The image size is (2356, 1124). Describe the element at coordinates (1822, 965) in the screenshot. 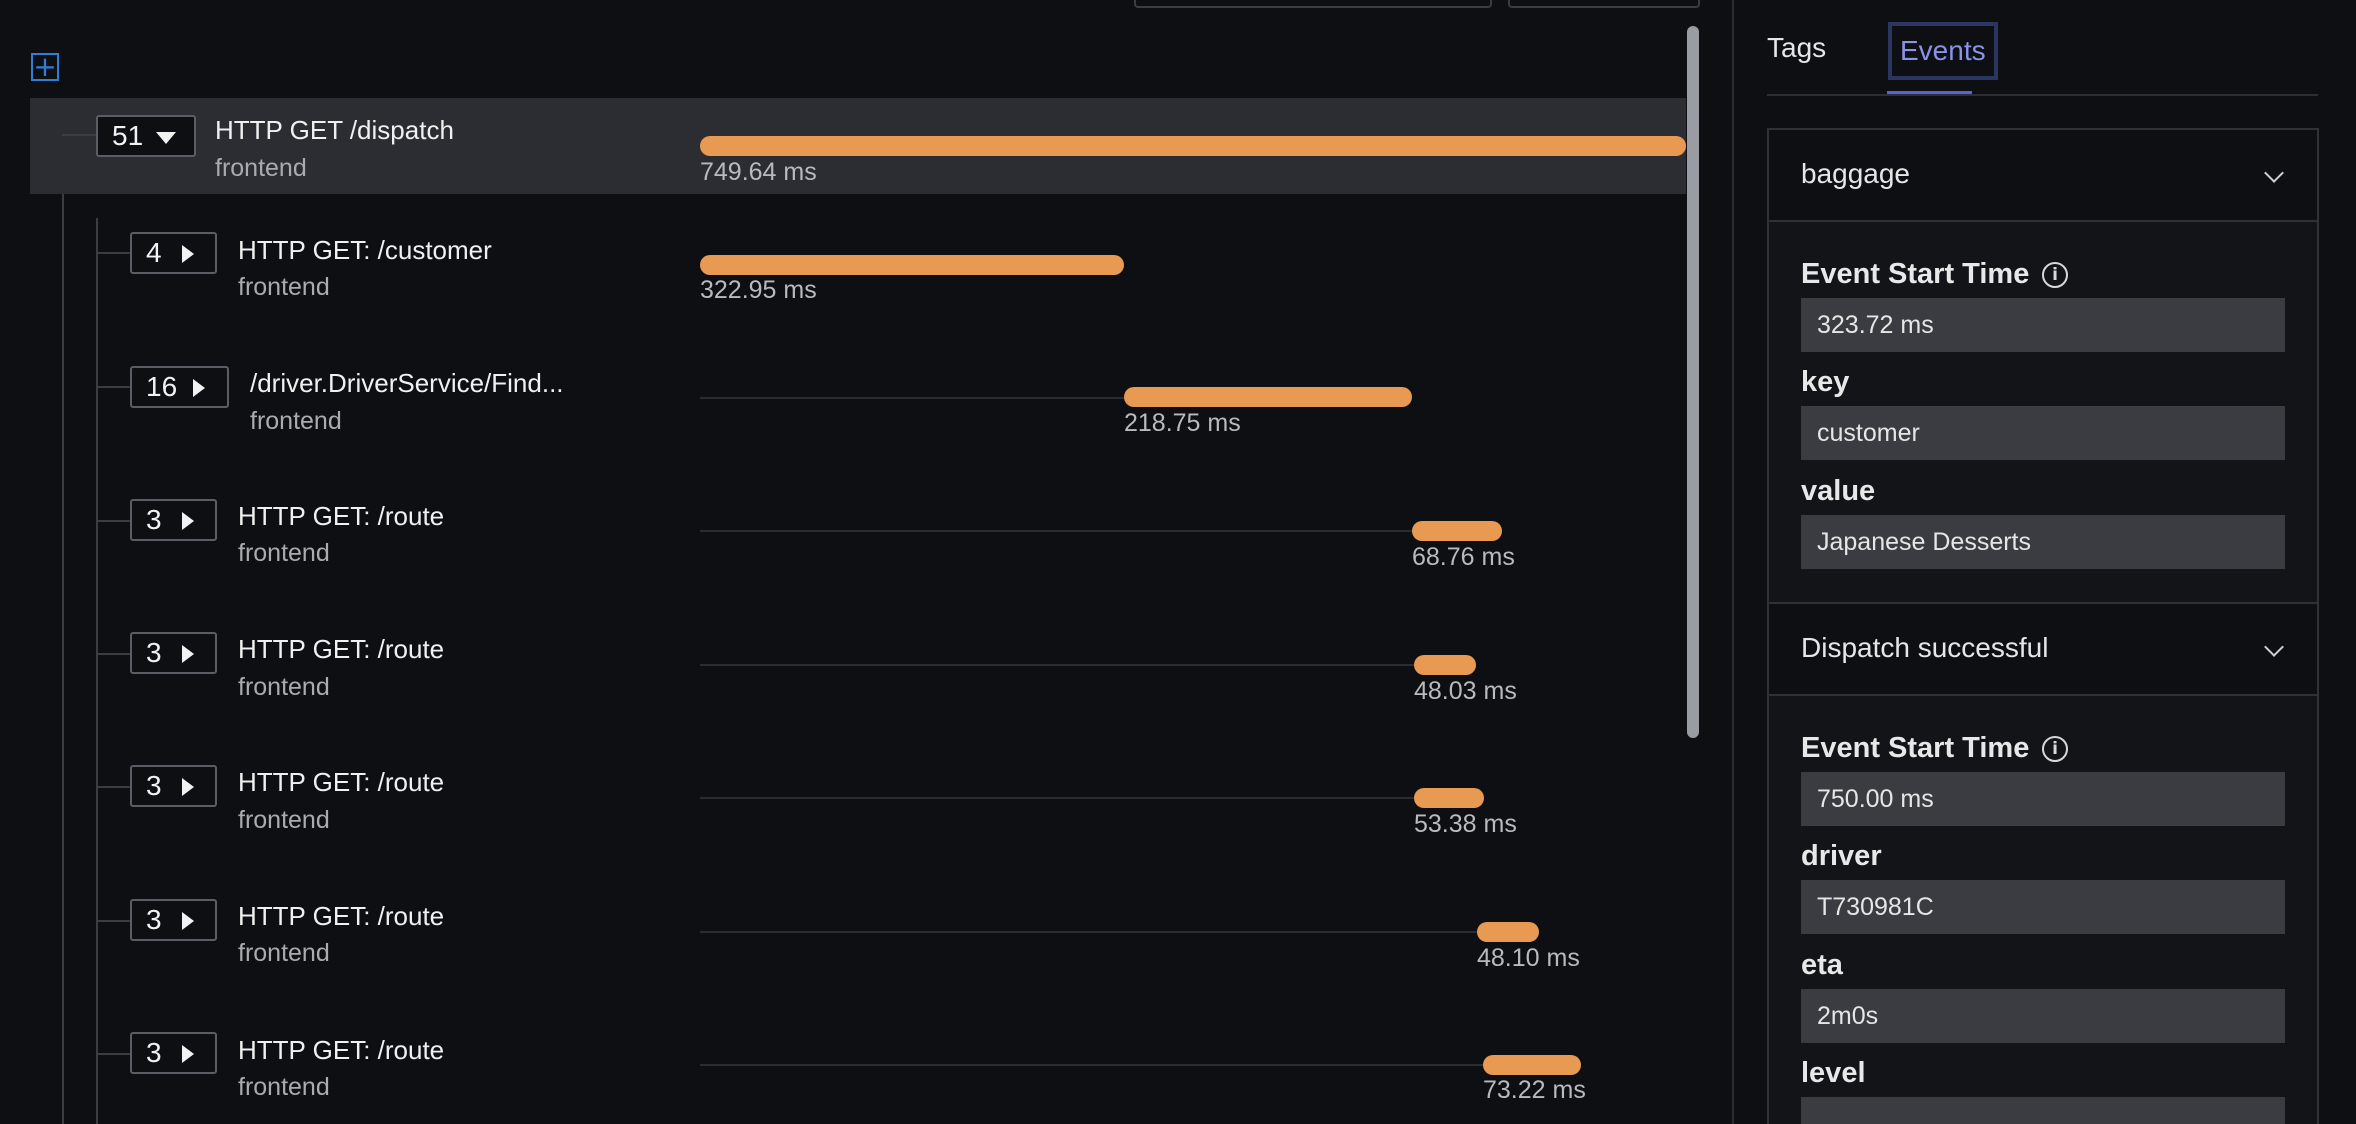

I see `field-eta-label: eta` at that location.